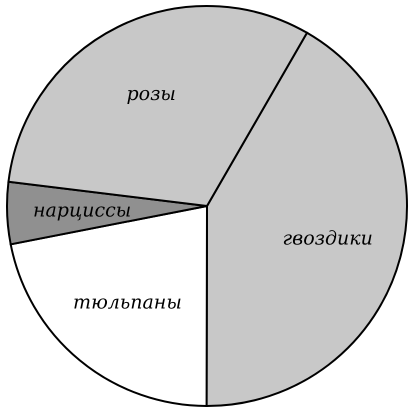  What do you see at coordinates (151, 94) in the screenshot?
I see `slice-label: розы` at bounding box center [151, 94].